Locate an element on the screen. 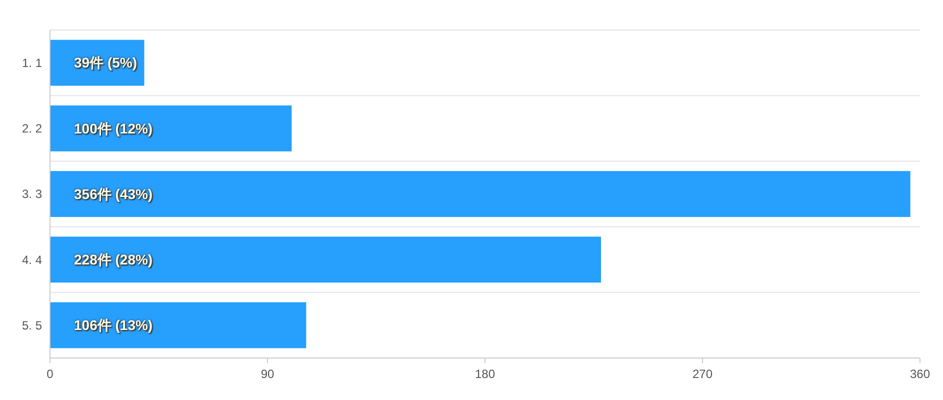  y-tick-label: 4. 4 is located at coordinates (32, 259).